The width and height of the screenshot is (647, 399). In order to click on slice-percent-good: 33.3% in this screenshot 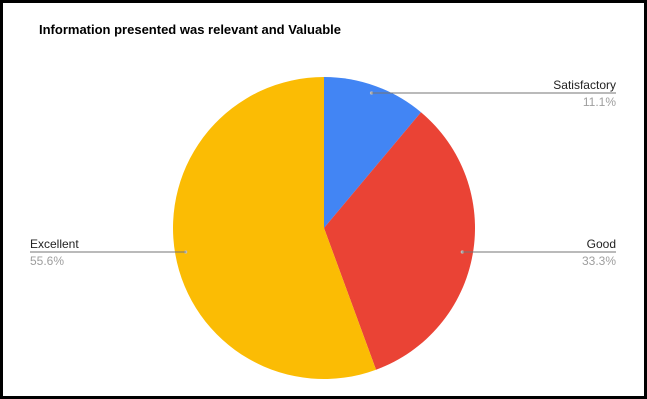, I will do `click(599, 261)`.